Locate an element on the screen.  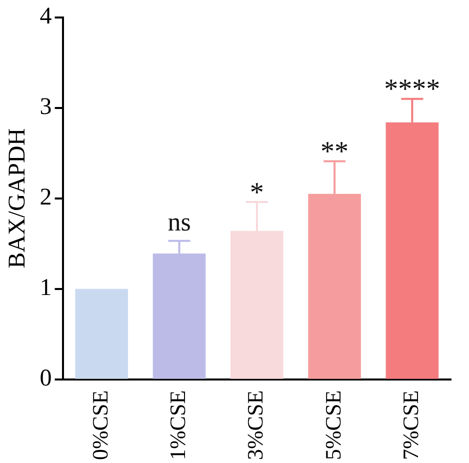
x-tick-label: 1%CSE is located at coordinates (177, 425).